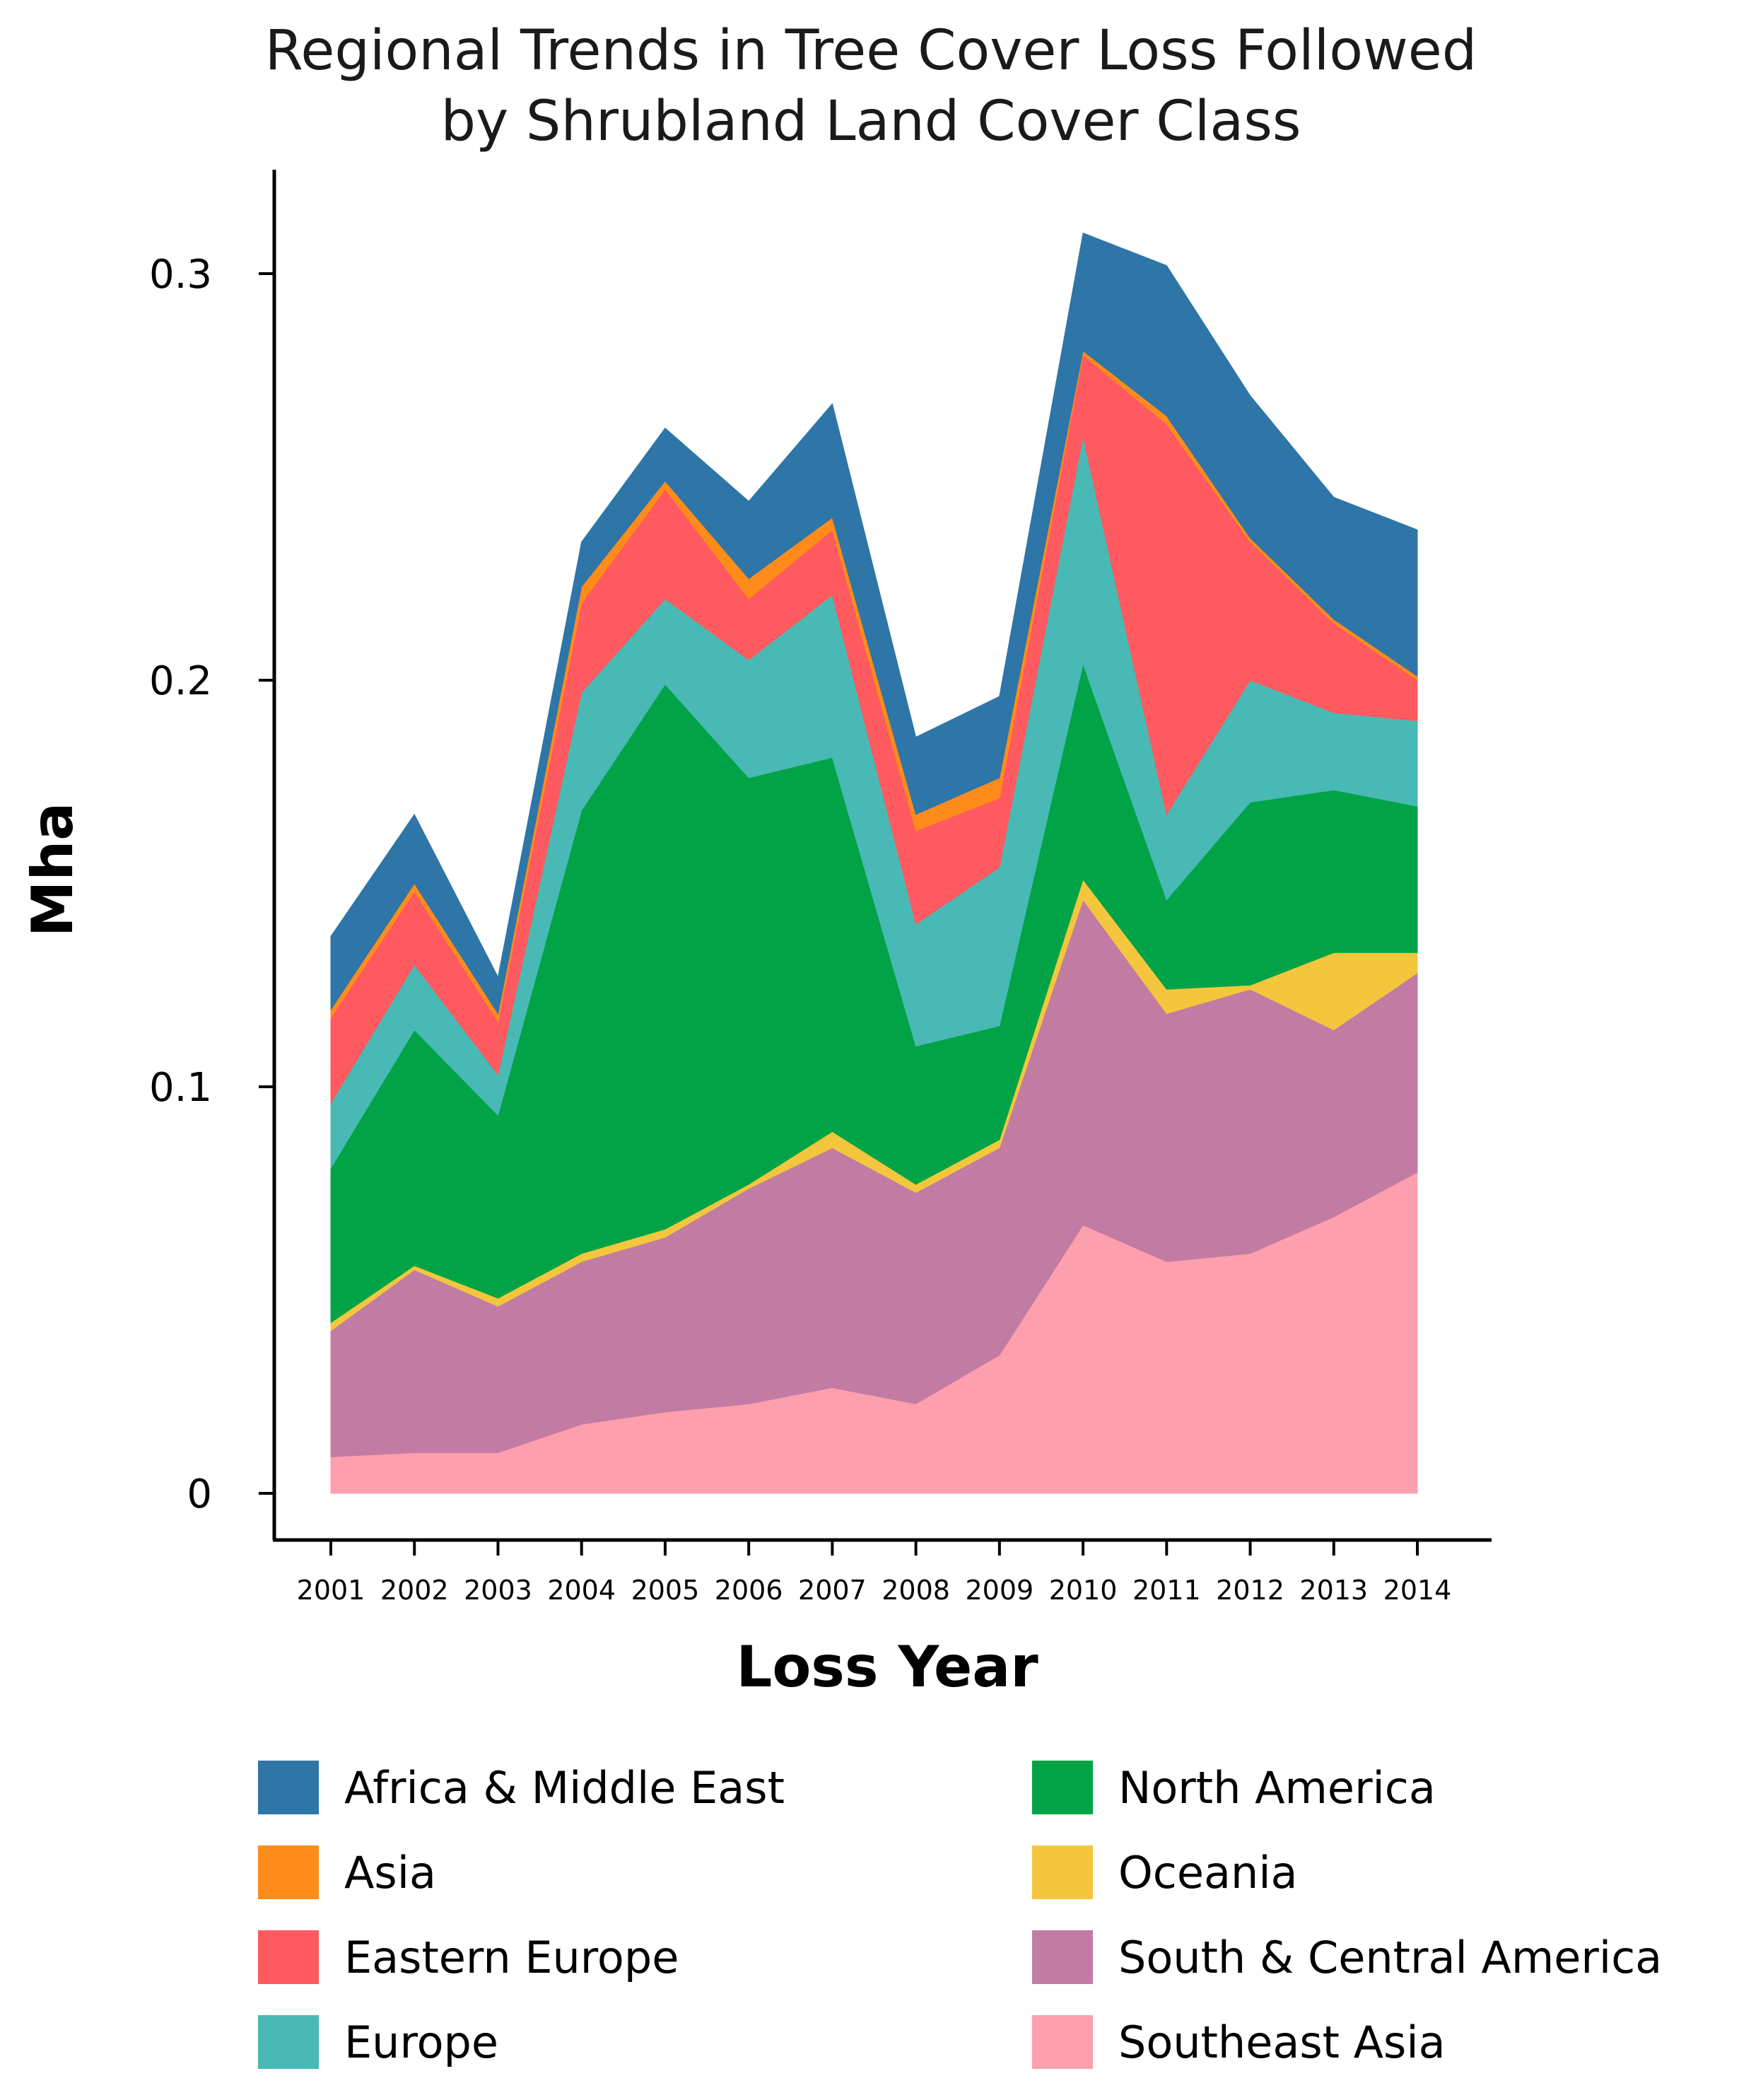  I want to click on x-tick-label: 2011, so click(1166, 1591).